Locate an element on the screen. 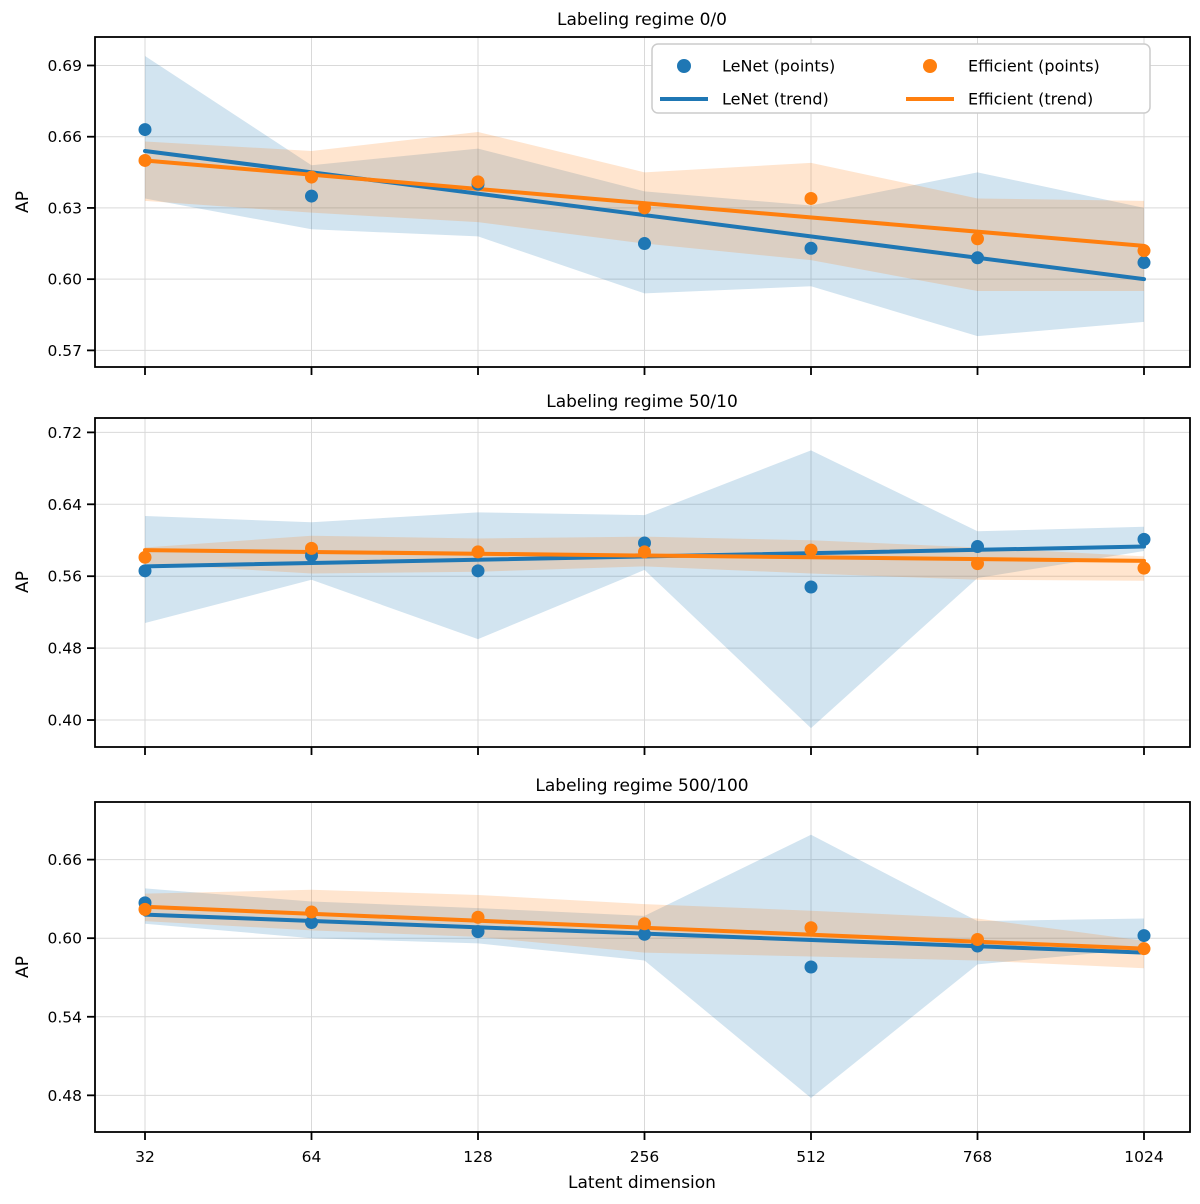 Image resolution: width=1200 pixels, height=1204 pixels. x-tick-label: 768 is located at coordinates (978, 1157).